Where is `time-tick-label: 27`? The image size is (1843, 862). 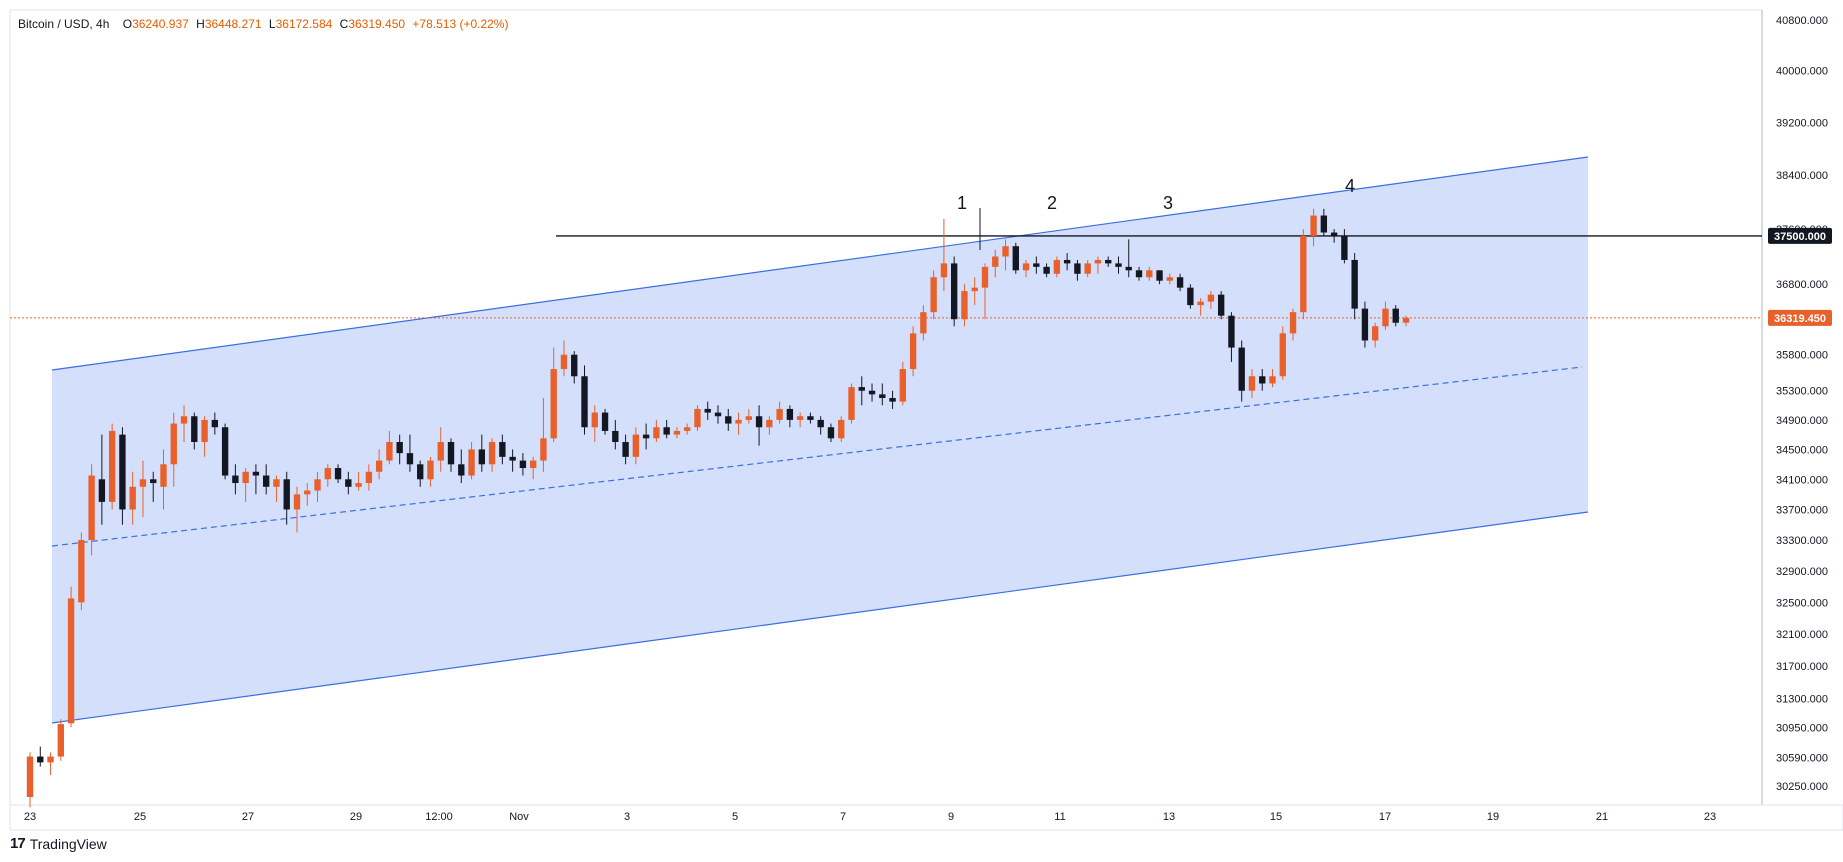 time-tick-label: 27 is located at coordinates (248, 817).